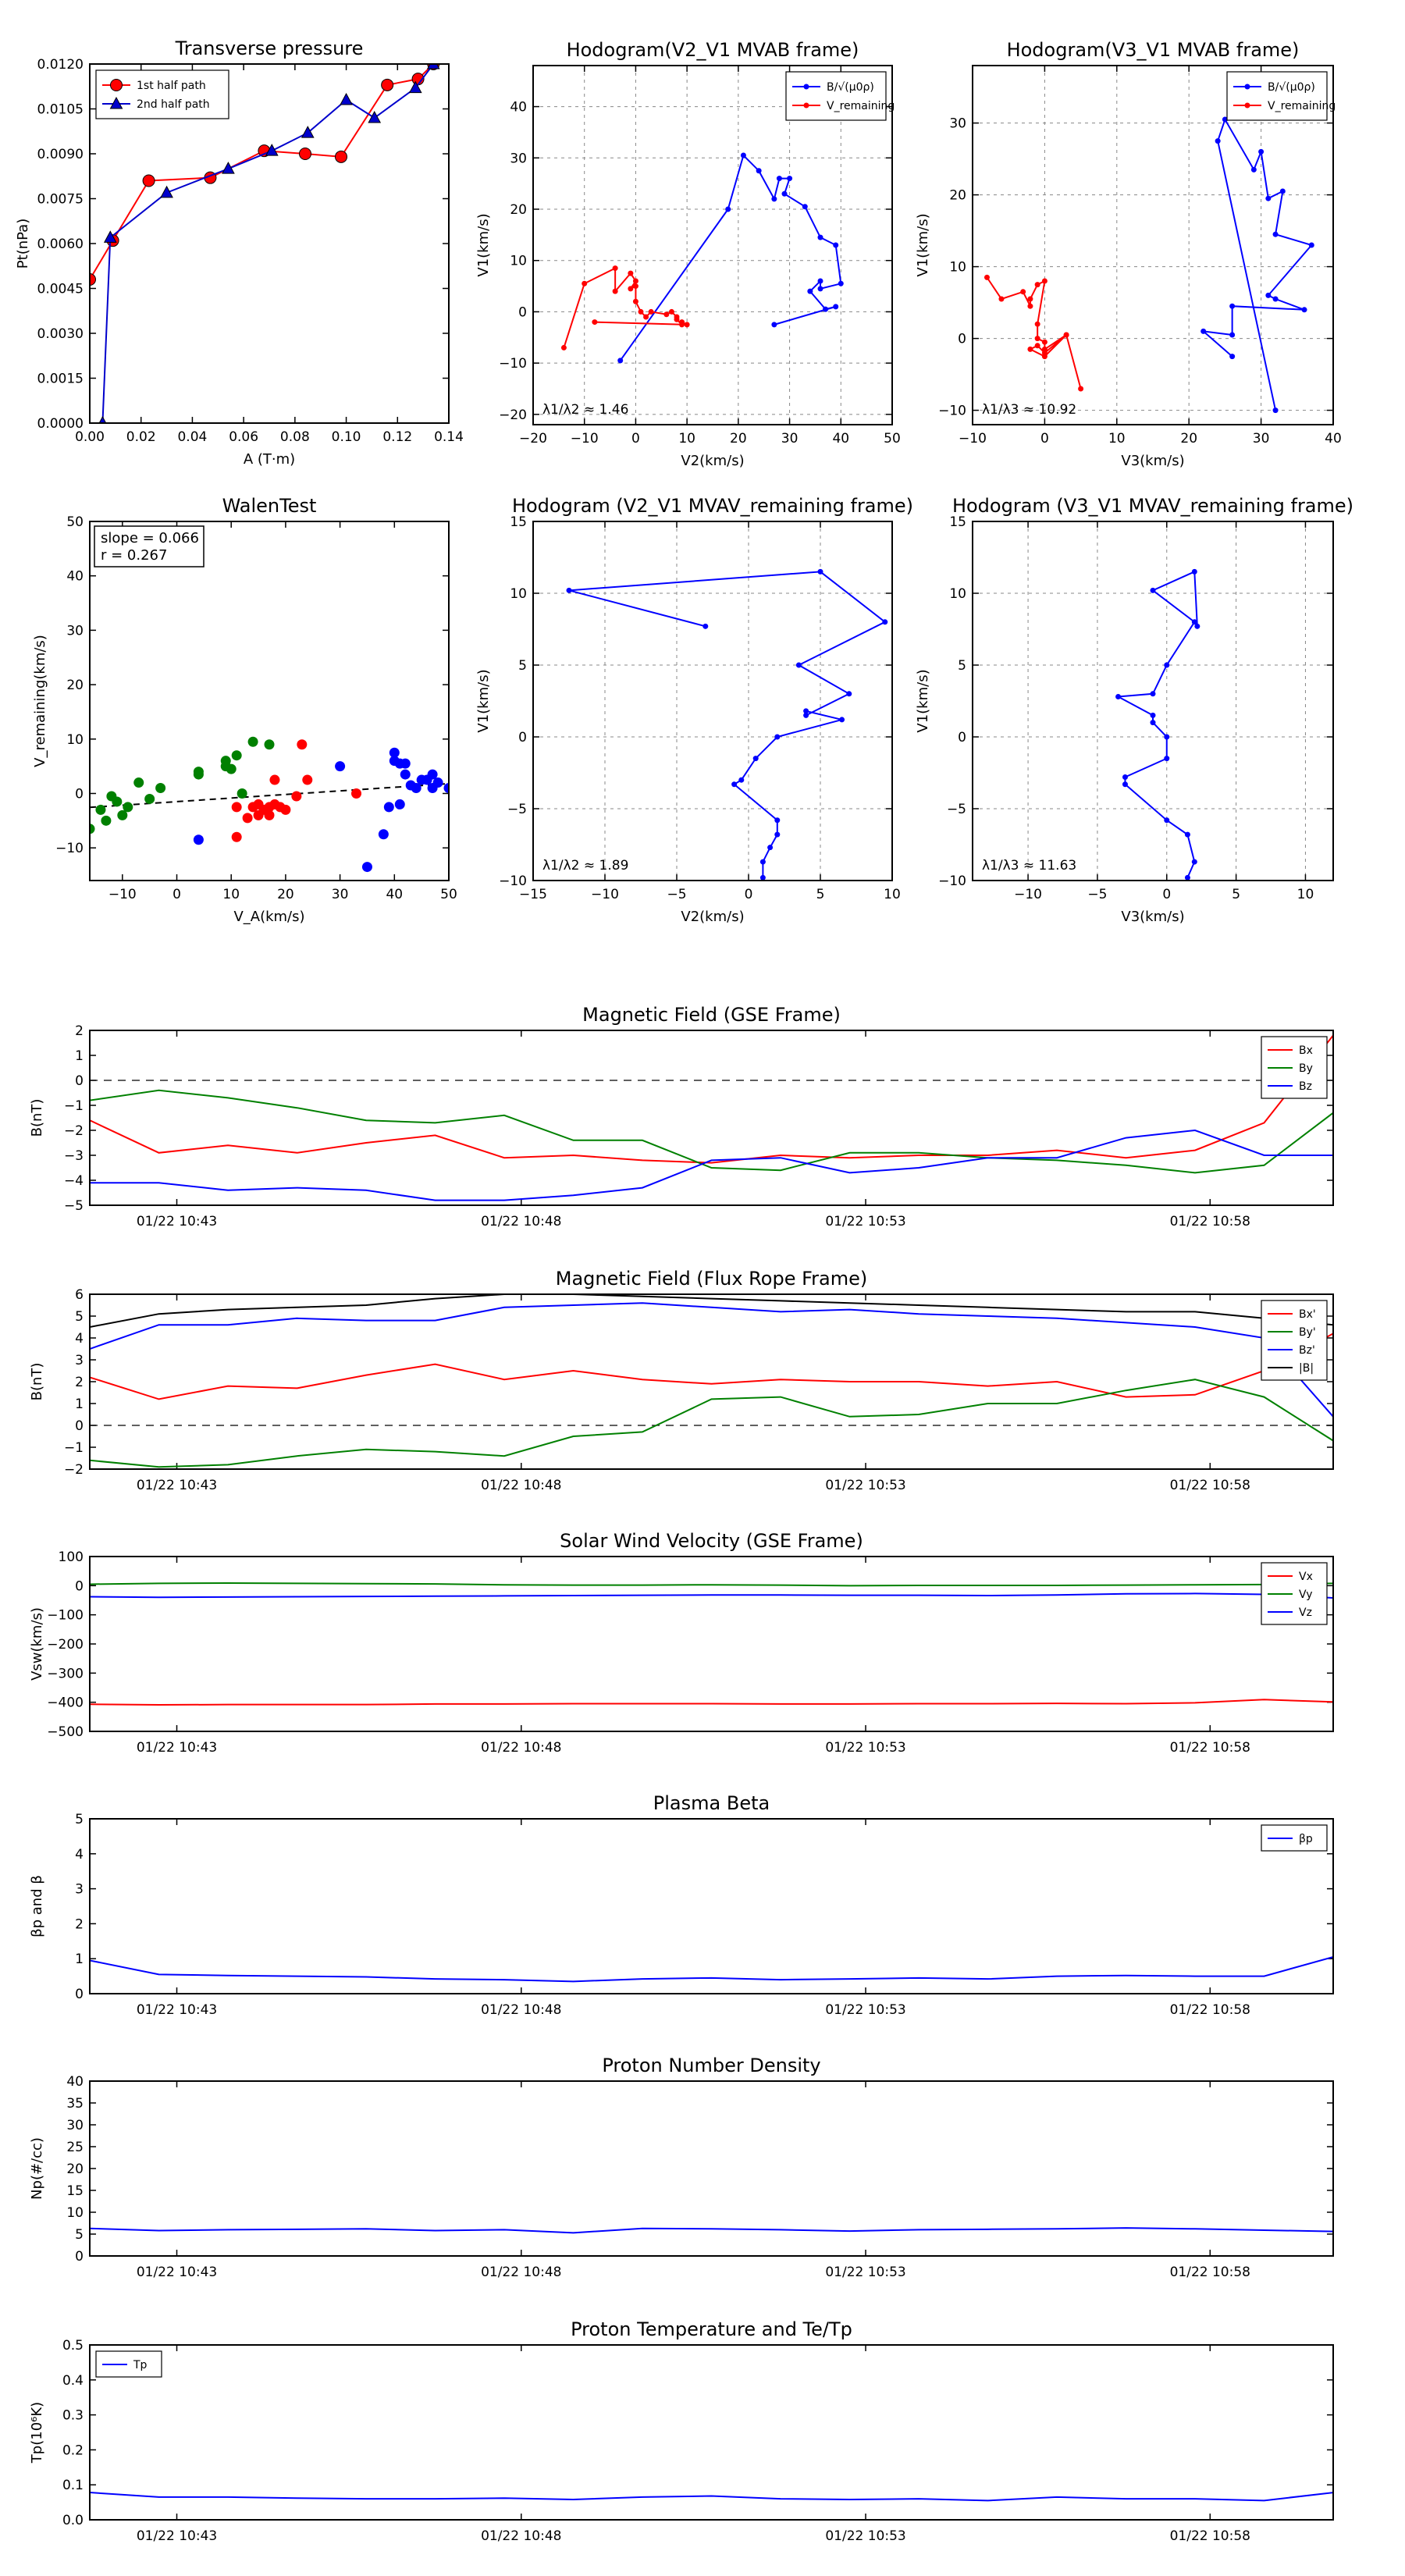  I want to click on x-tick-label: 40, so click(840, 439).